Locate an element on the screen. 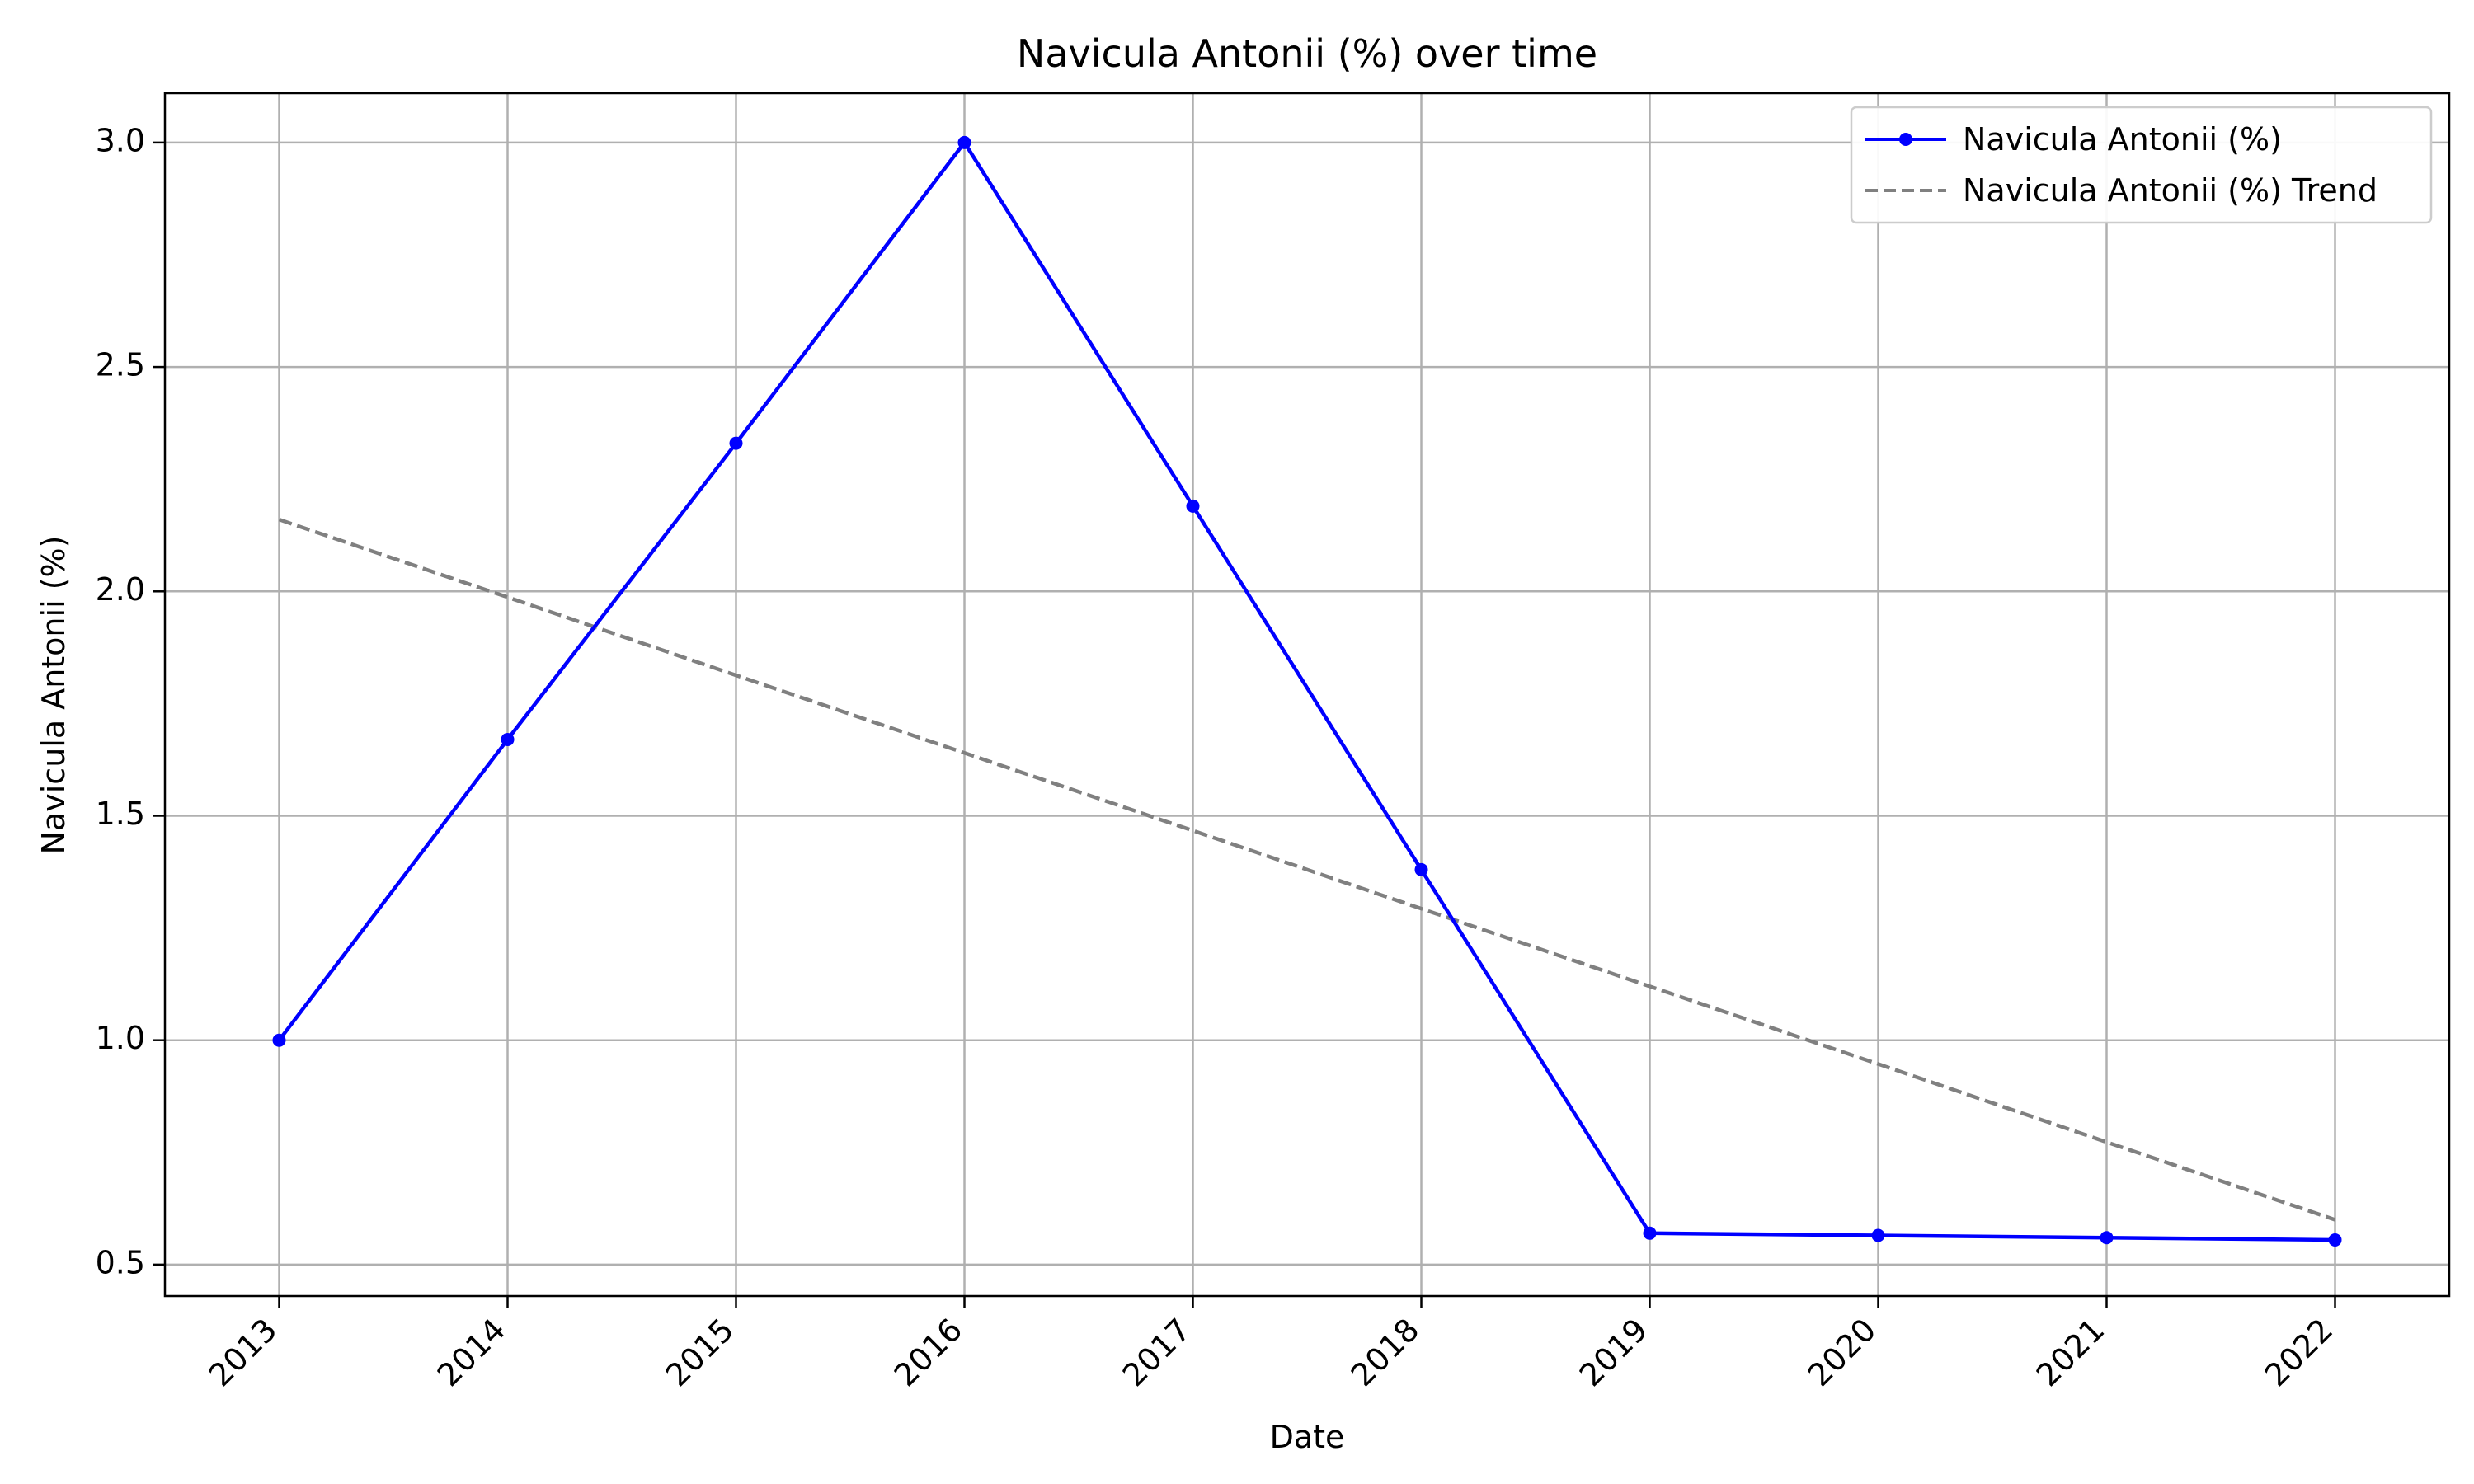 This screenshot has width=2474, height=1484. y-axis-label: Navicula Antonii (%) is located at coordinates (53, 695).